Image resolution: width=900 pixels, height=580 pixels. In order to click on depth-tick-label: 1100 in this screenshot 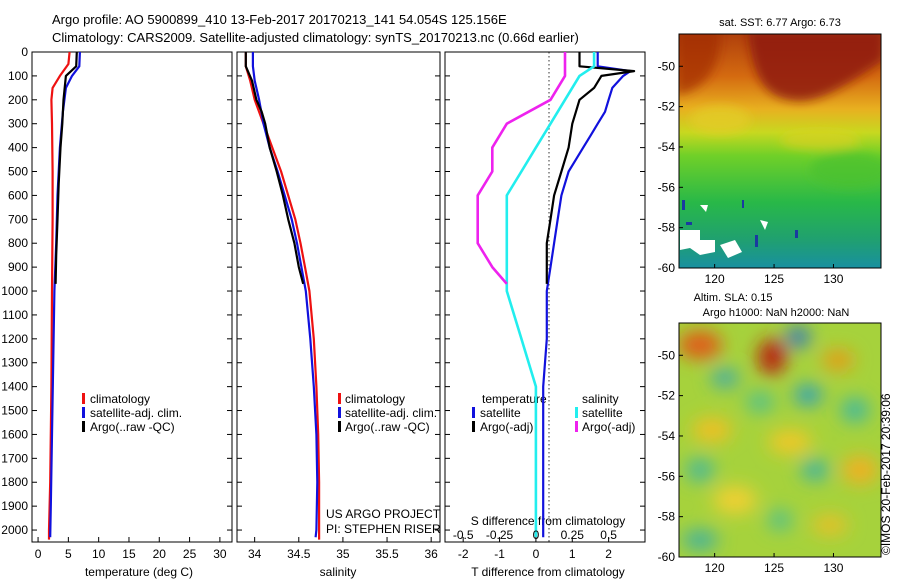, I will do `click(15, 315)`.